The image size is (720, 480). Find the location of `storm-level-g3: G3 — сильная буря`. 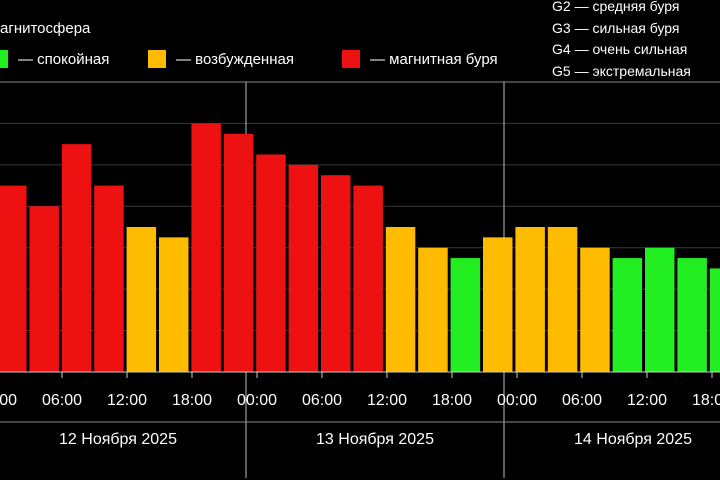

storm-level-g3: G3 — сильная буря is located at coordinates (616, 27).